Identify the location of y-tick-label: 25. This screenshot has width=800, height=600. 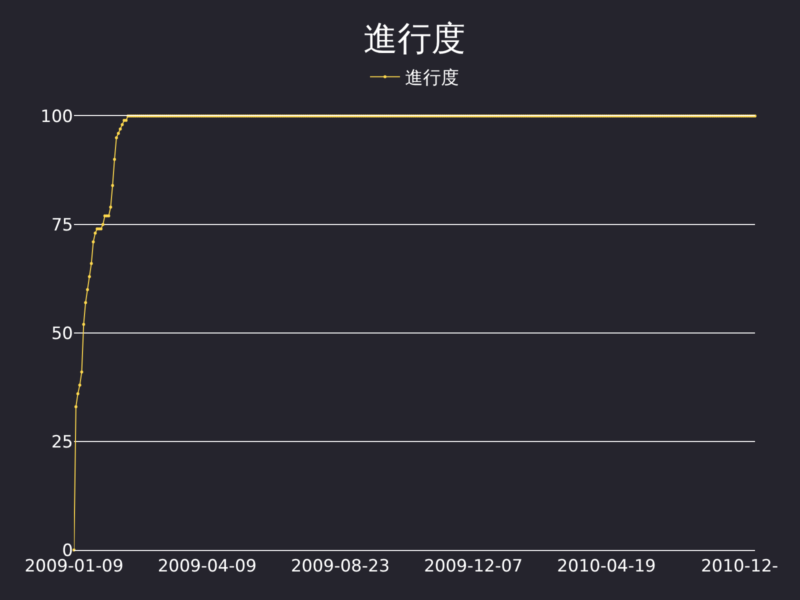
(62, 442).